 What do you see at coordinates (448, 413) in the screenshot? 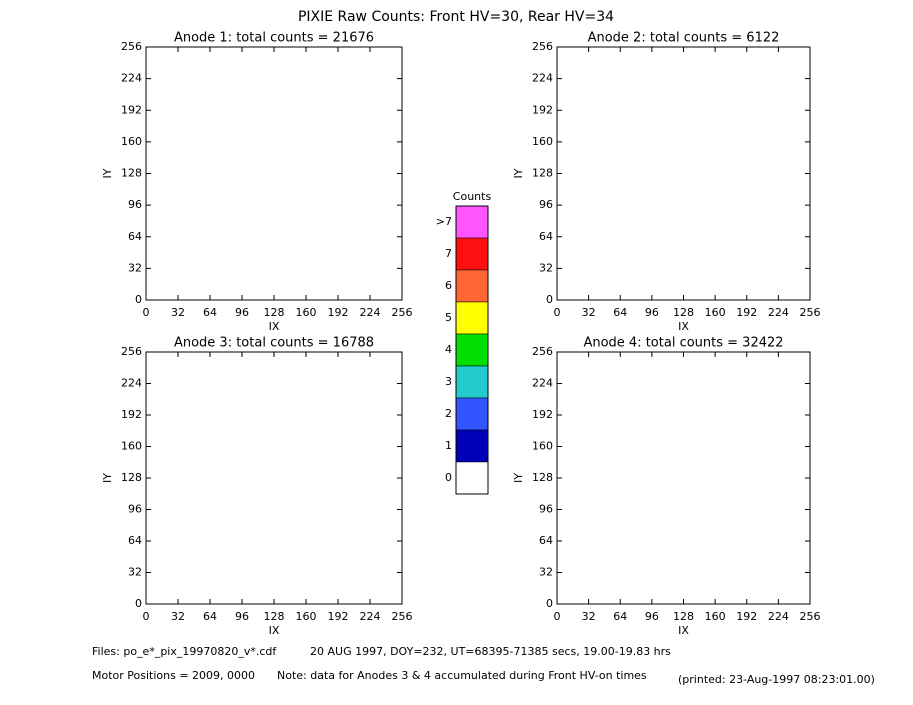
I see `colorbar-label: 2` at bounding box center [448, 413].